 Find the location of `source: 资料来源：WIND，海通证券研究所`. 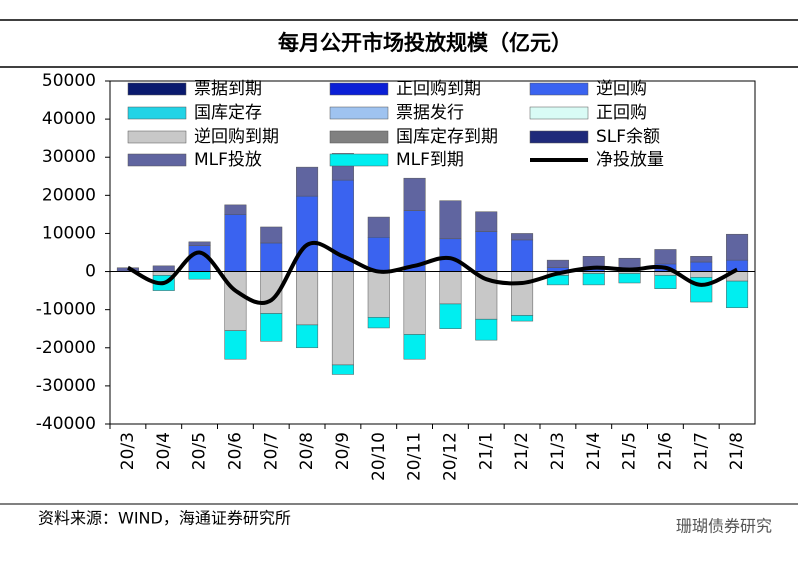

source: 资料来源：WIND，海通证券研究所 is located at coordinates (164, 518).